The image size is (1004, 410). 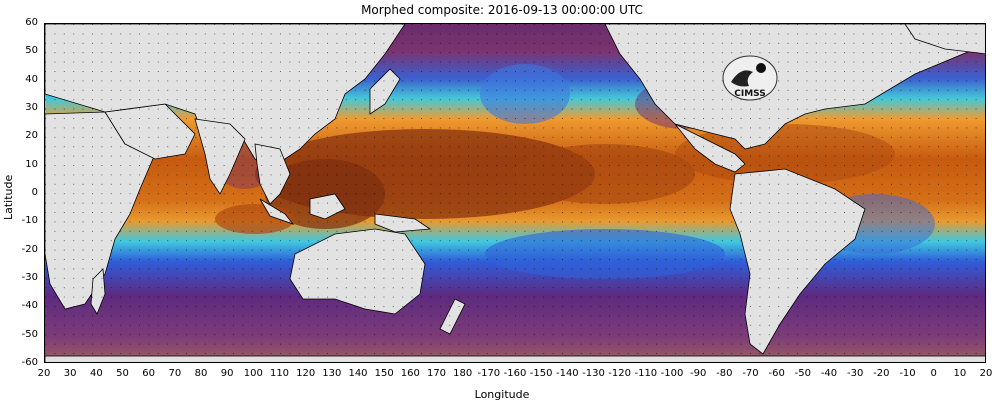 What do you see at coordinates (149, 373) in the screenshot?
I see `lon-tick-label: 60` at bounding box center [149, 373].